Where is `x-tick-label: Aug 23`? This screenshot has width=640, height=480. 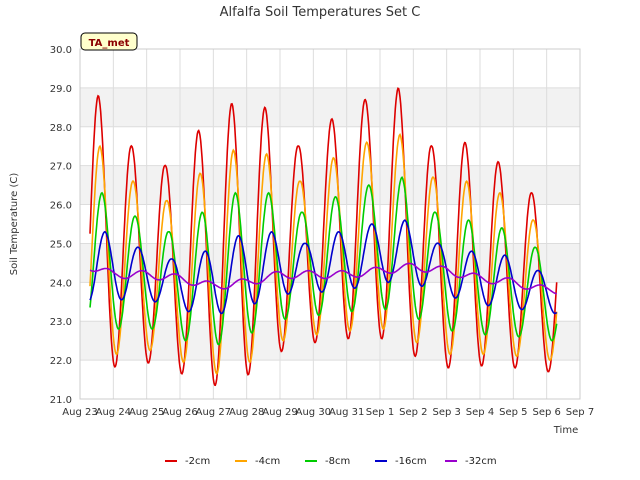 x-tick-label: Aug 23 is located at coordinates (79, 412).